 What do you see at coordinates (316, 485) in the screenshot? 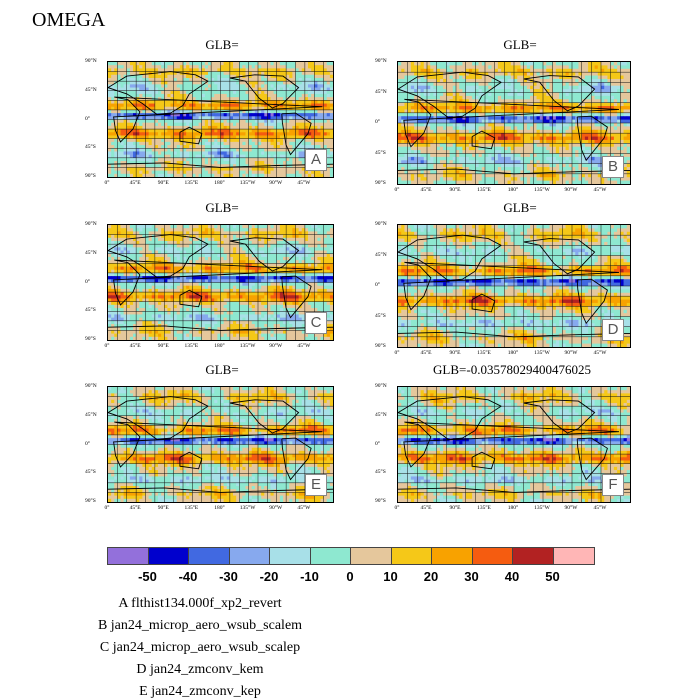
I see `panel-letter: E` at bounding box center [316, 485].